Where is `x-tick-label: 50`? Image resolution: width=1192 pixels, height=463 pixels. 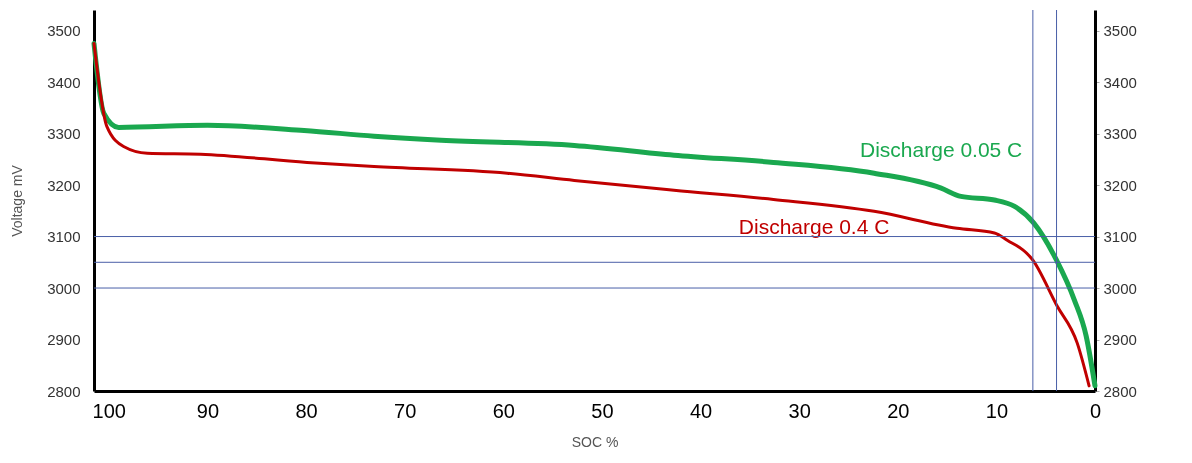
x-tick-label: 50 is located at coordinates (602, 410).